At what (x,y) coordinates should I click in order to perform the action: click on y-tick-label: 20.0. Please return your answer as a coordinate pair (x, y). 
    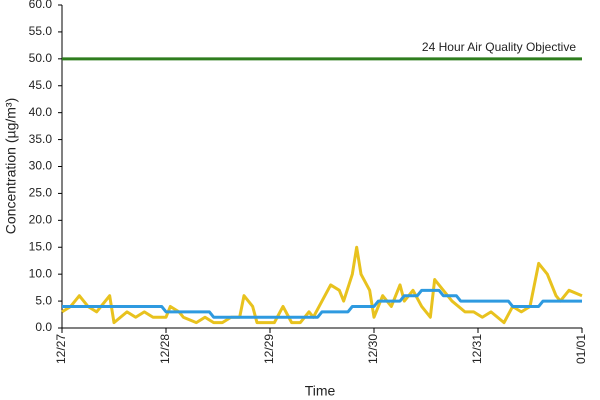
    Looking at the image, I should click on (41, 220).